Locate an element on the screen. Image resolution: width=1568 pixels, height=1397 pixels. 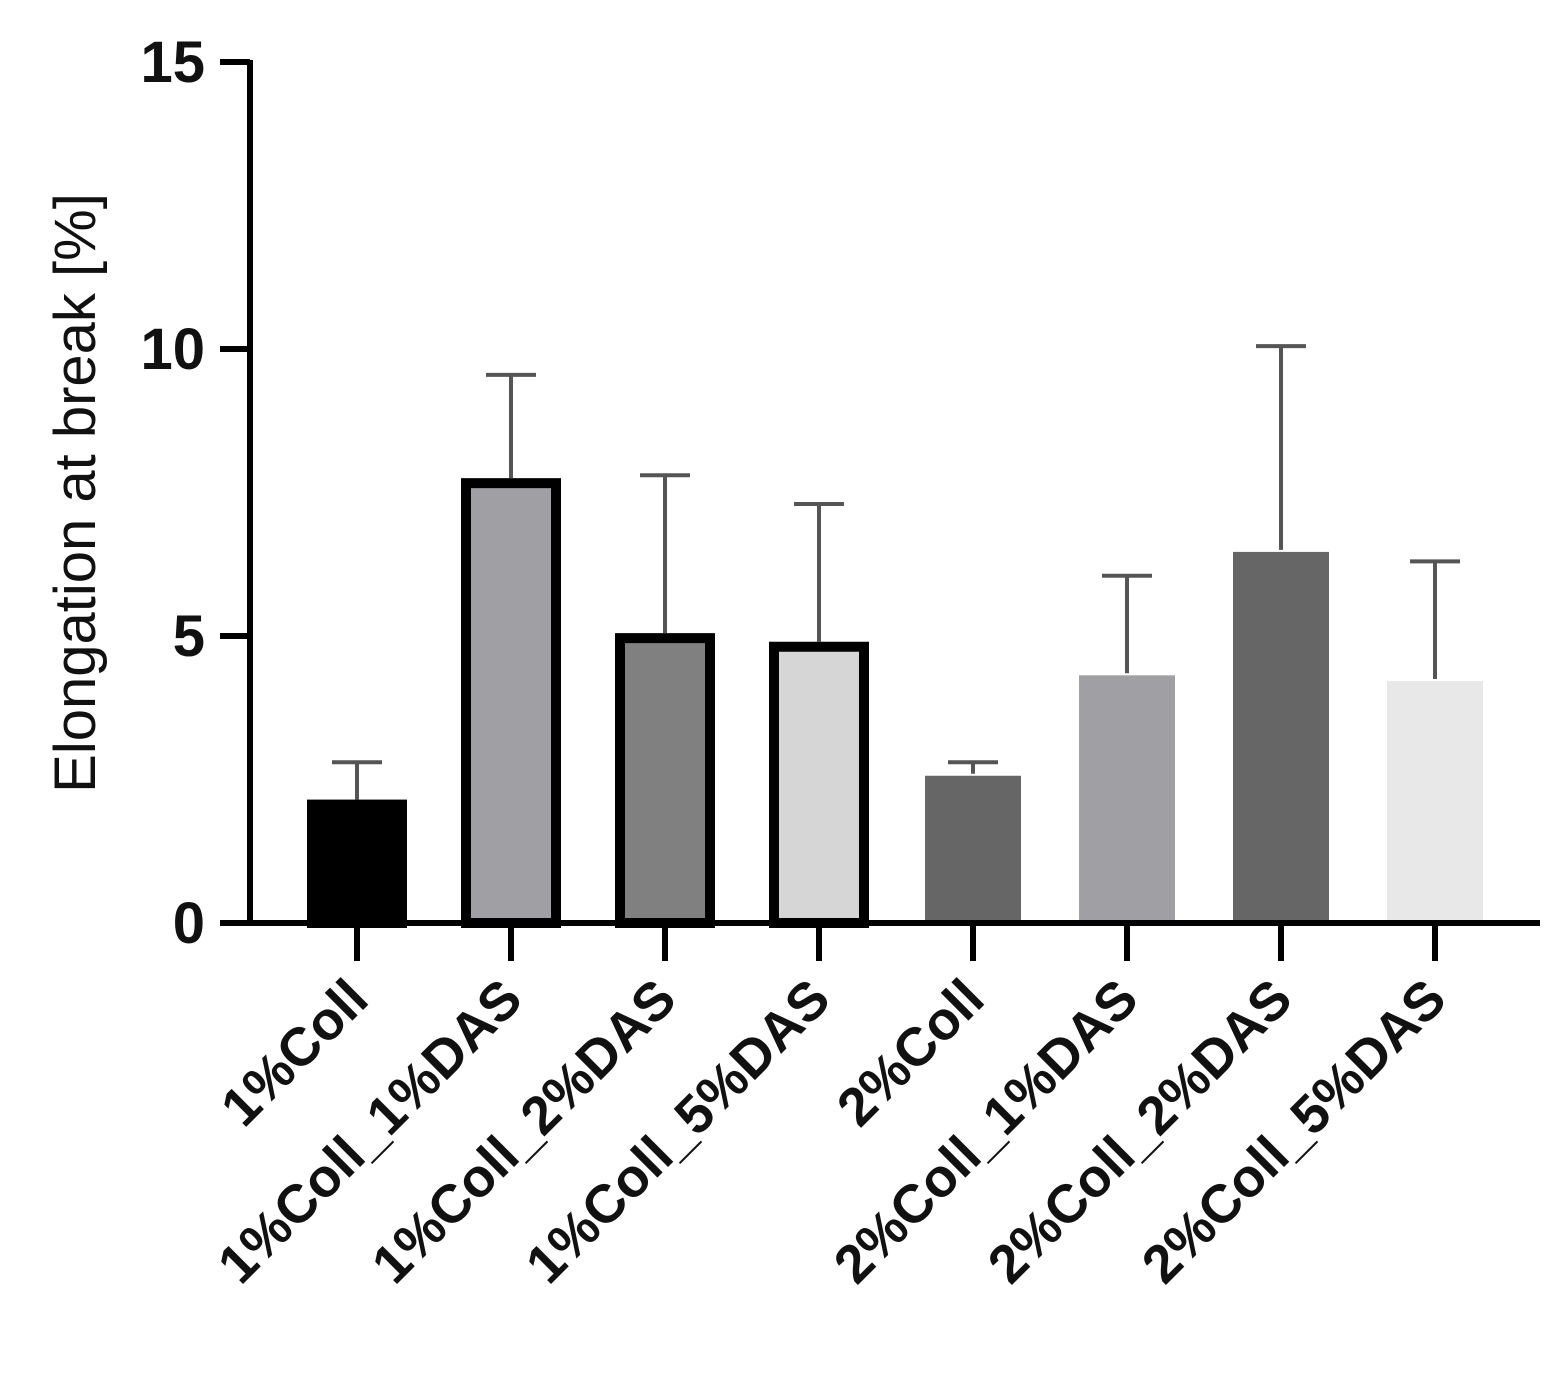
y-tick-label-0: 0 is located at coordinates (189, 923).